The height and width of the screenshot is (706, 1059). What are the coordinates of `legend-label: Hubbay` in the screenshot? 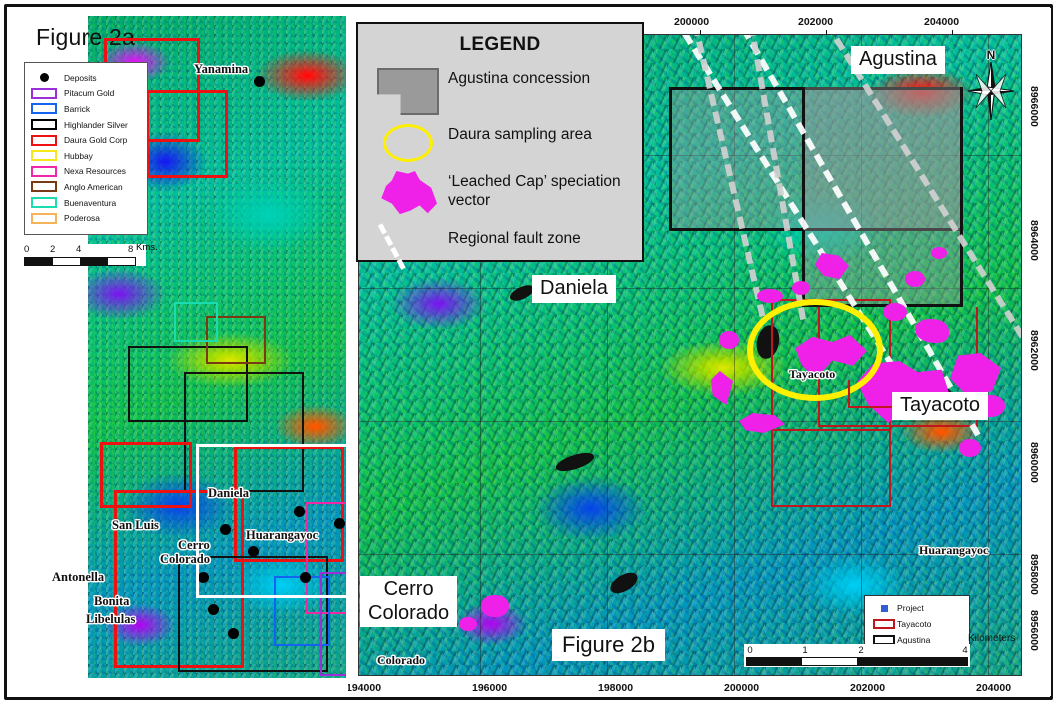 It's located at (78, 155).